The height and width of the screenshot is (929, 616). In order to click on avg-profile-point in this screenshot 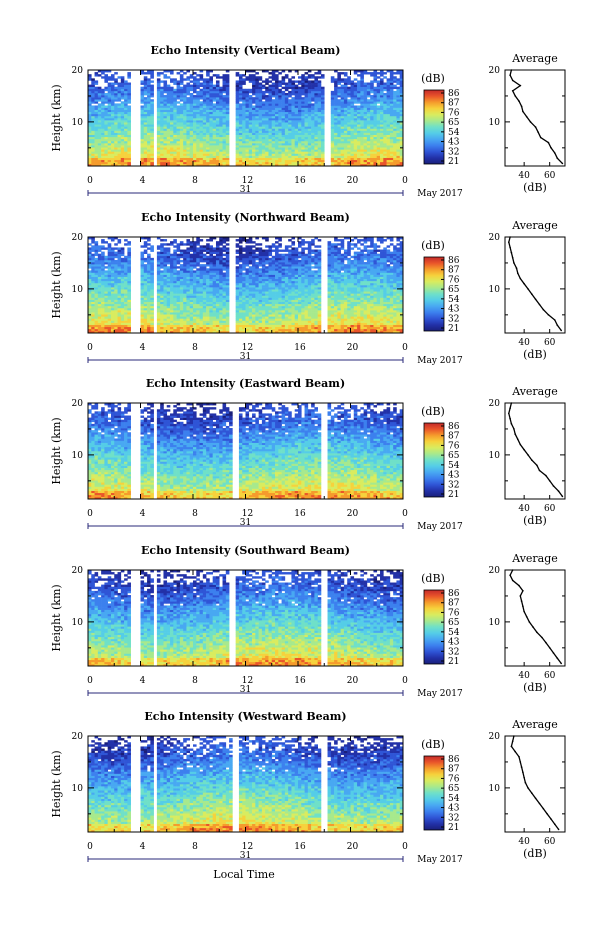, I will do `click(535, 127)`.